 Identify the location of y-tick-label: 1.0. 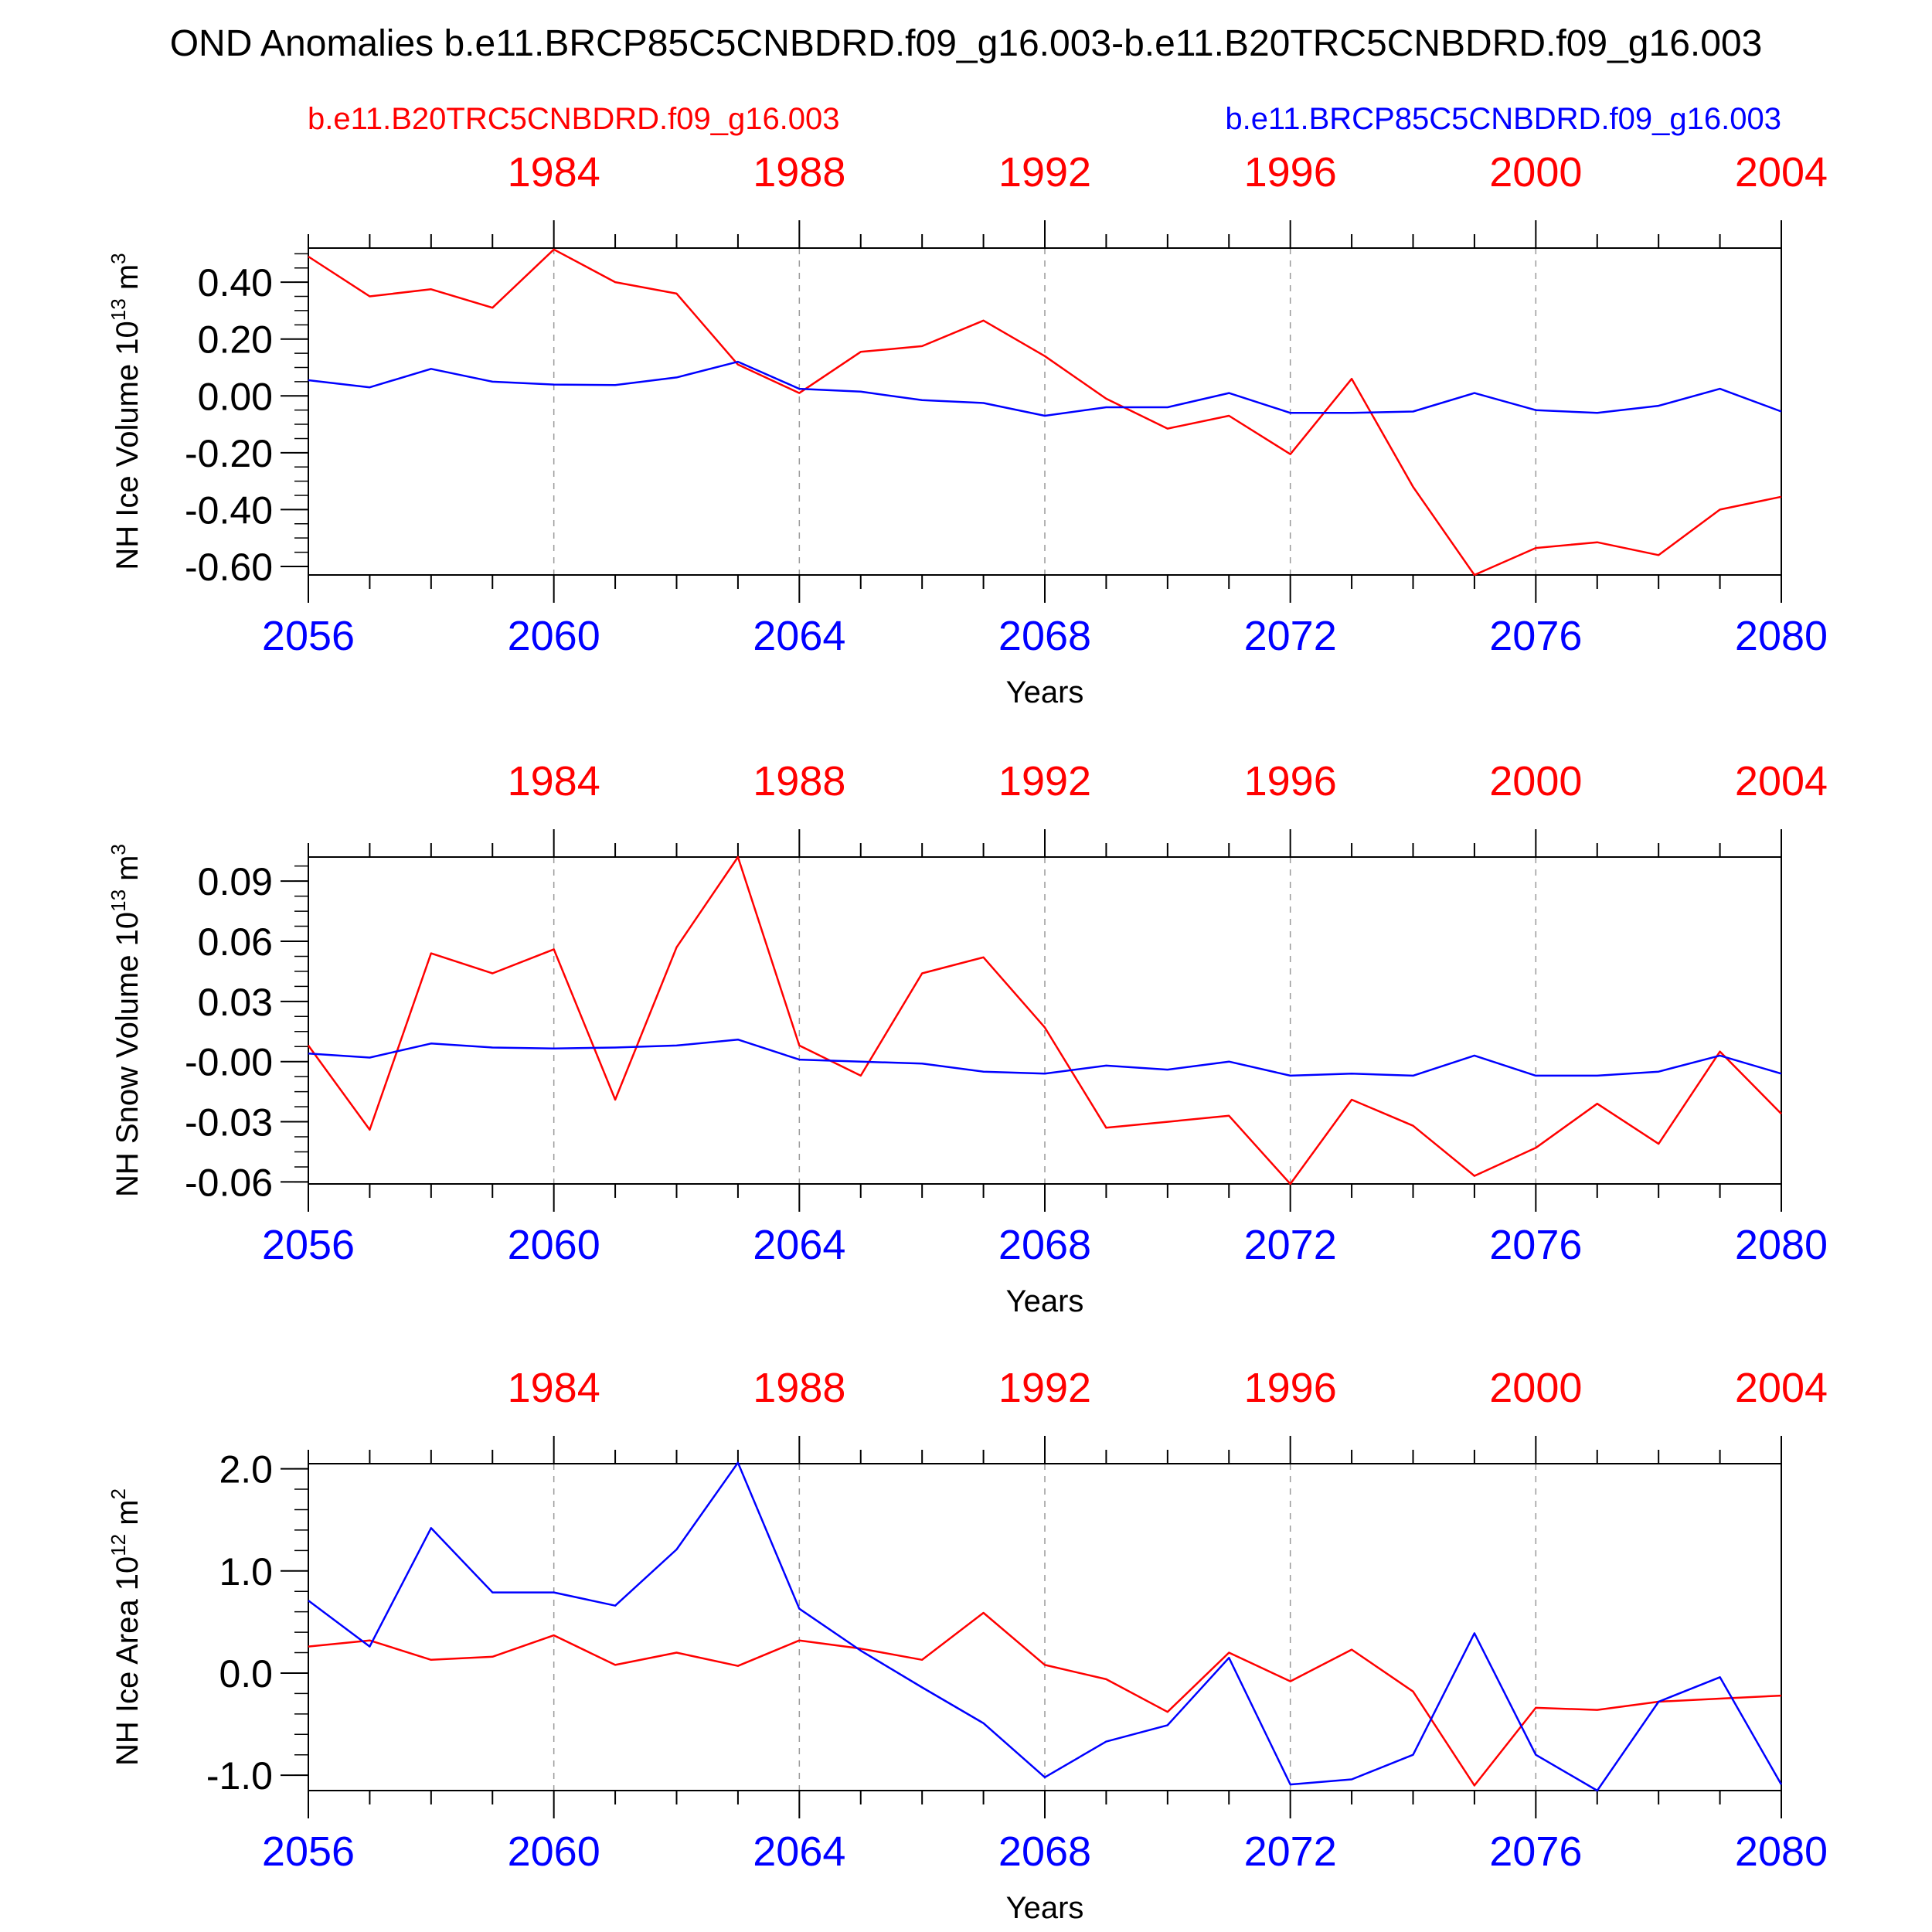
(246, 1572).